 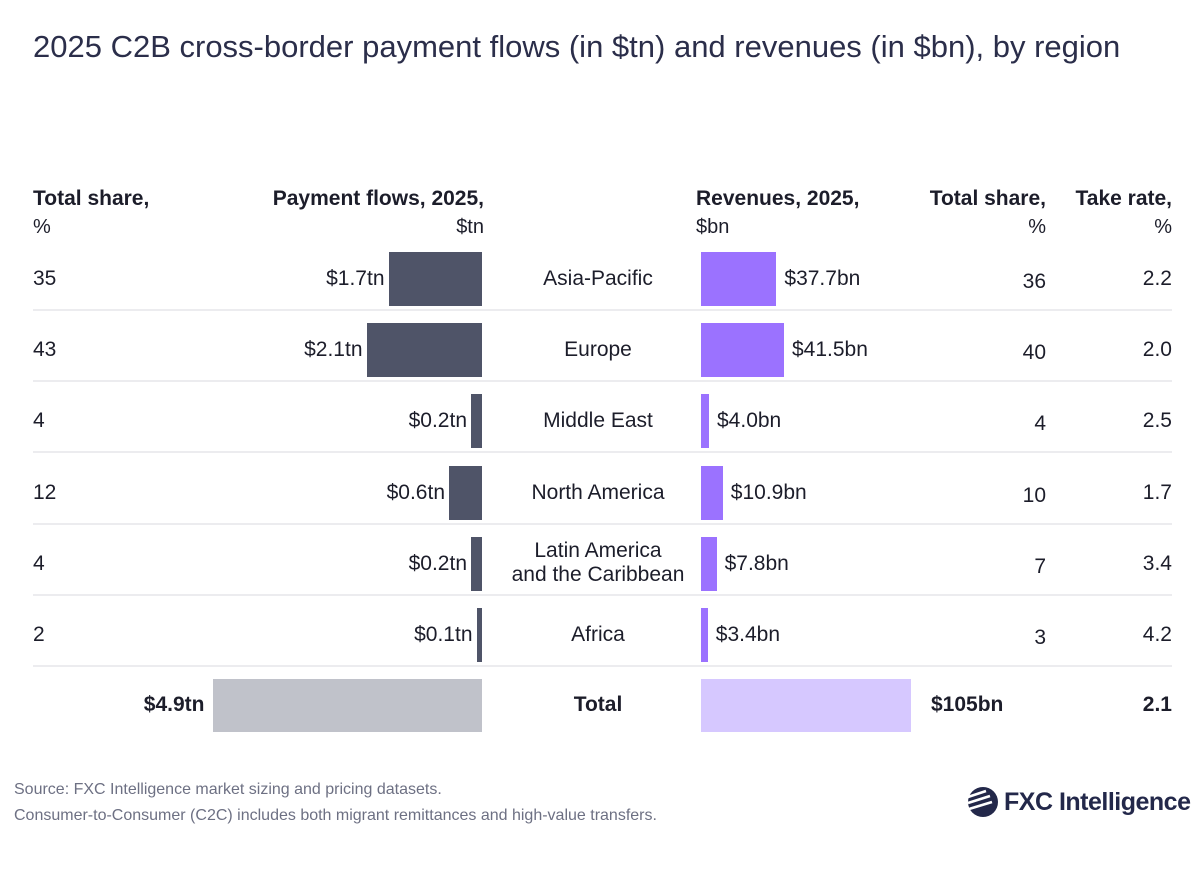 I want to click on region-label: Middle East, so click(x=598, y=421).